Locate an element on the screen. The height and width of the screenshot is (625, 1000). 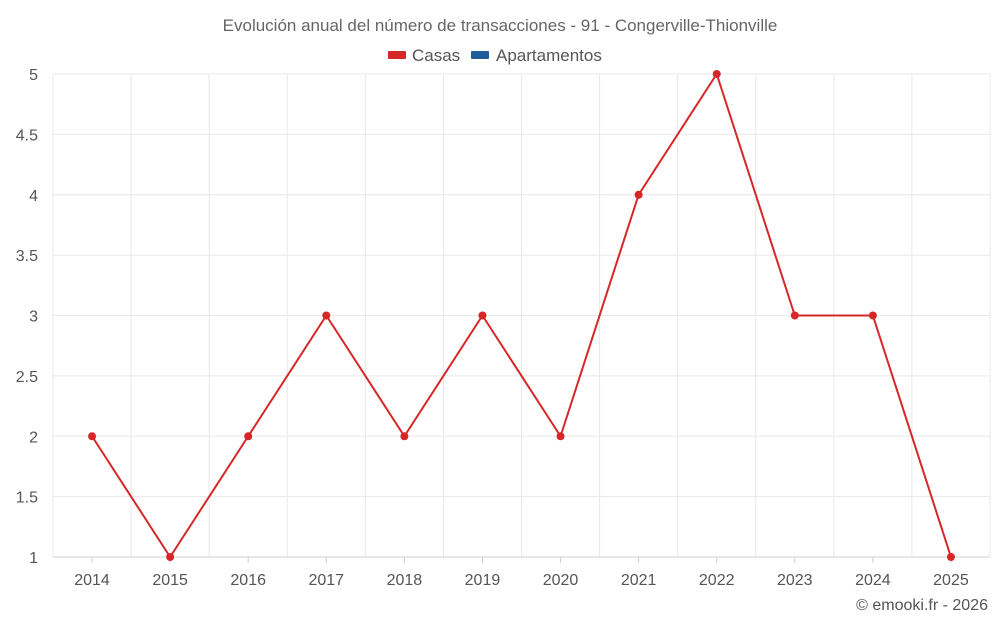
credit-text: © emooki.fr - 2026 is located at coordinates (922, 605).